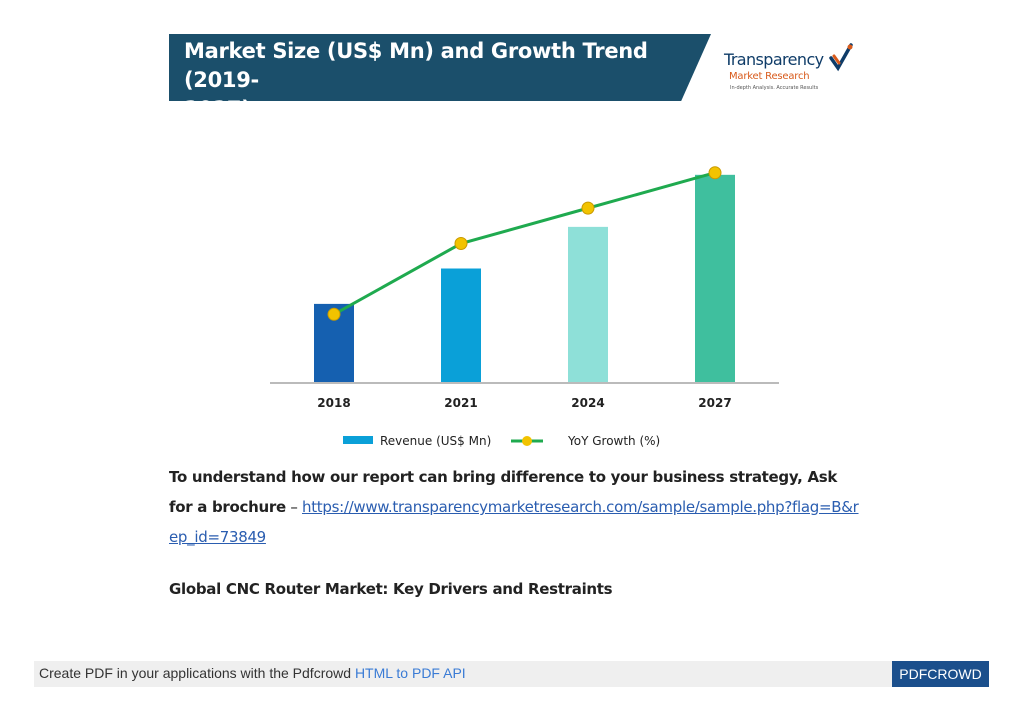 The width and height of the screenshot is (1023, 724). I want to click on bar-2021, so click(461, 325).